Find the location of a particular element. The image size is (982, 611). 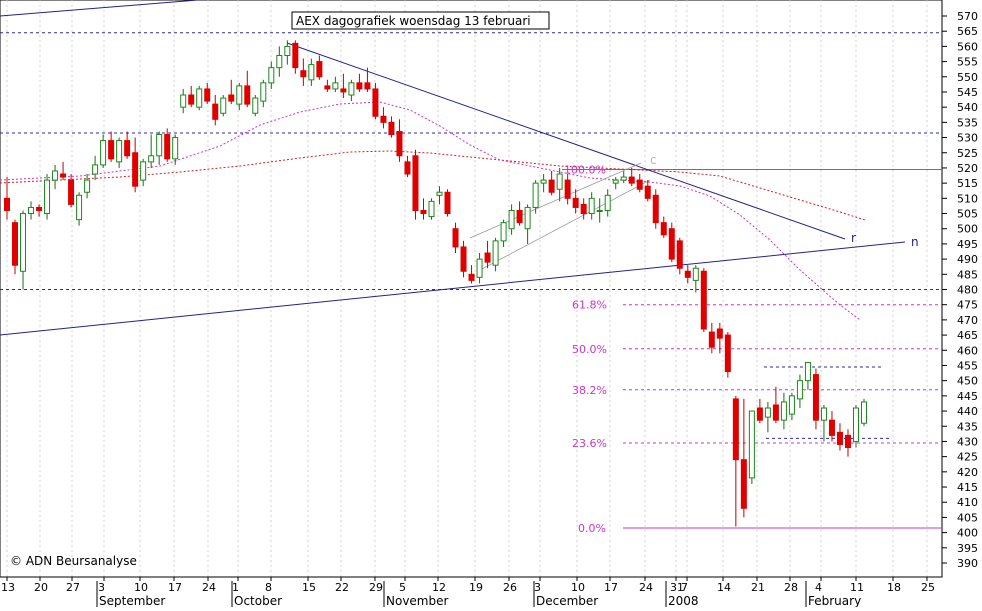

fib-label-5: 0.0% is located at coordinates (592, 528).